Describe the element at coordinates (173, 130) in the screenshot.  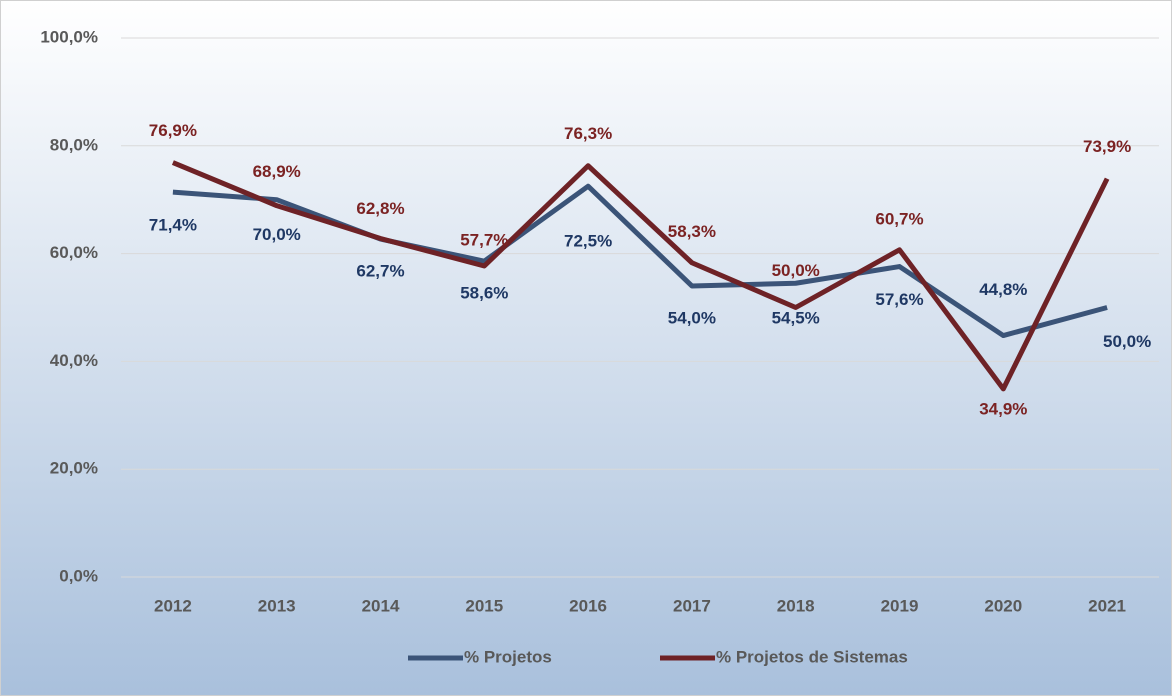
I see `data-label: 76,9%` at that location.